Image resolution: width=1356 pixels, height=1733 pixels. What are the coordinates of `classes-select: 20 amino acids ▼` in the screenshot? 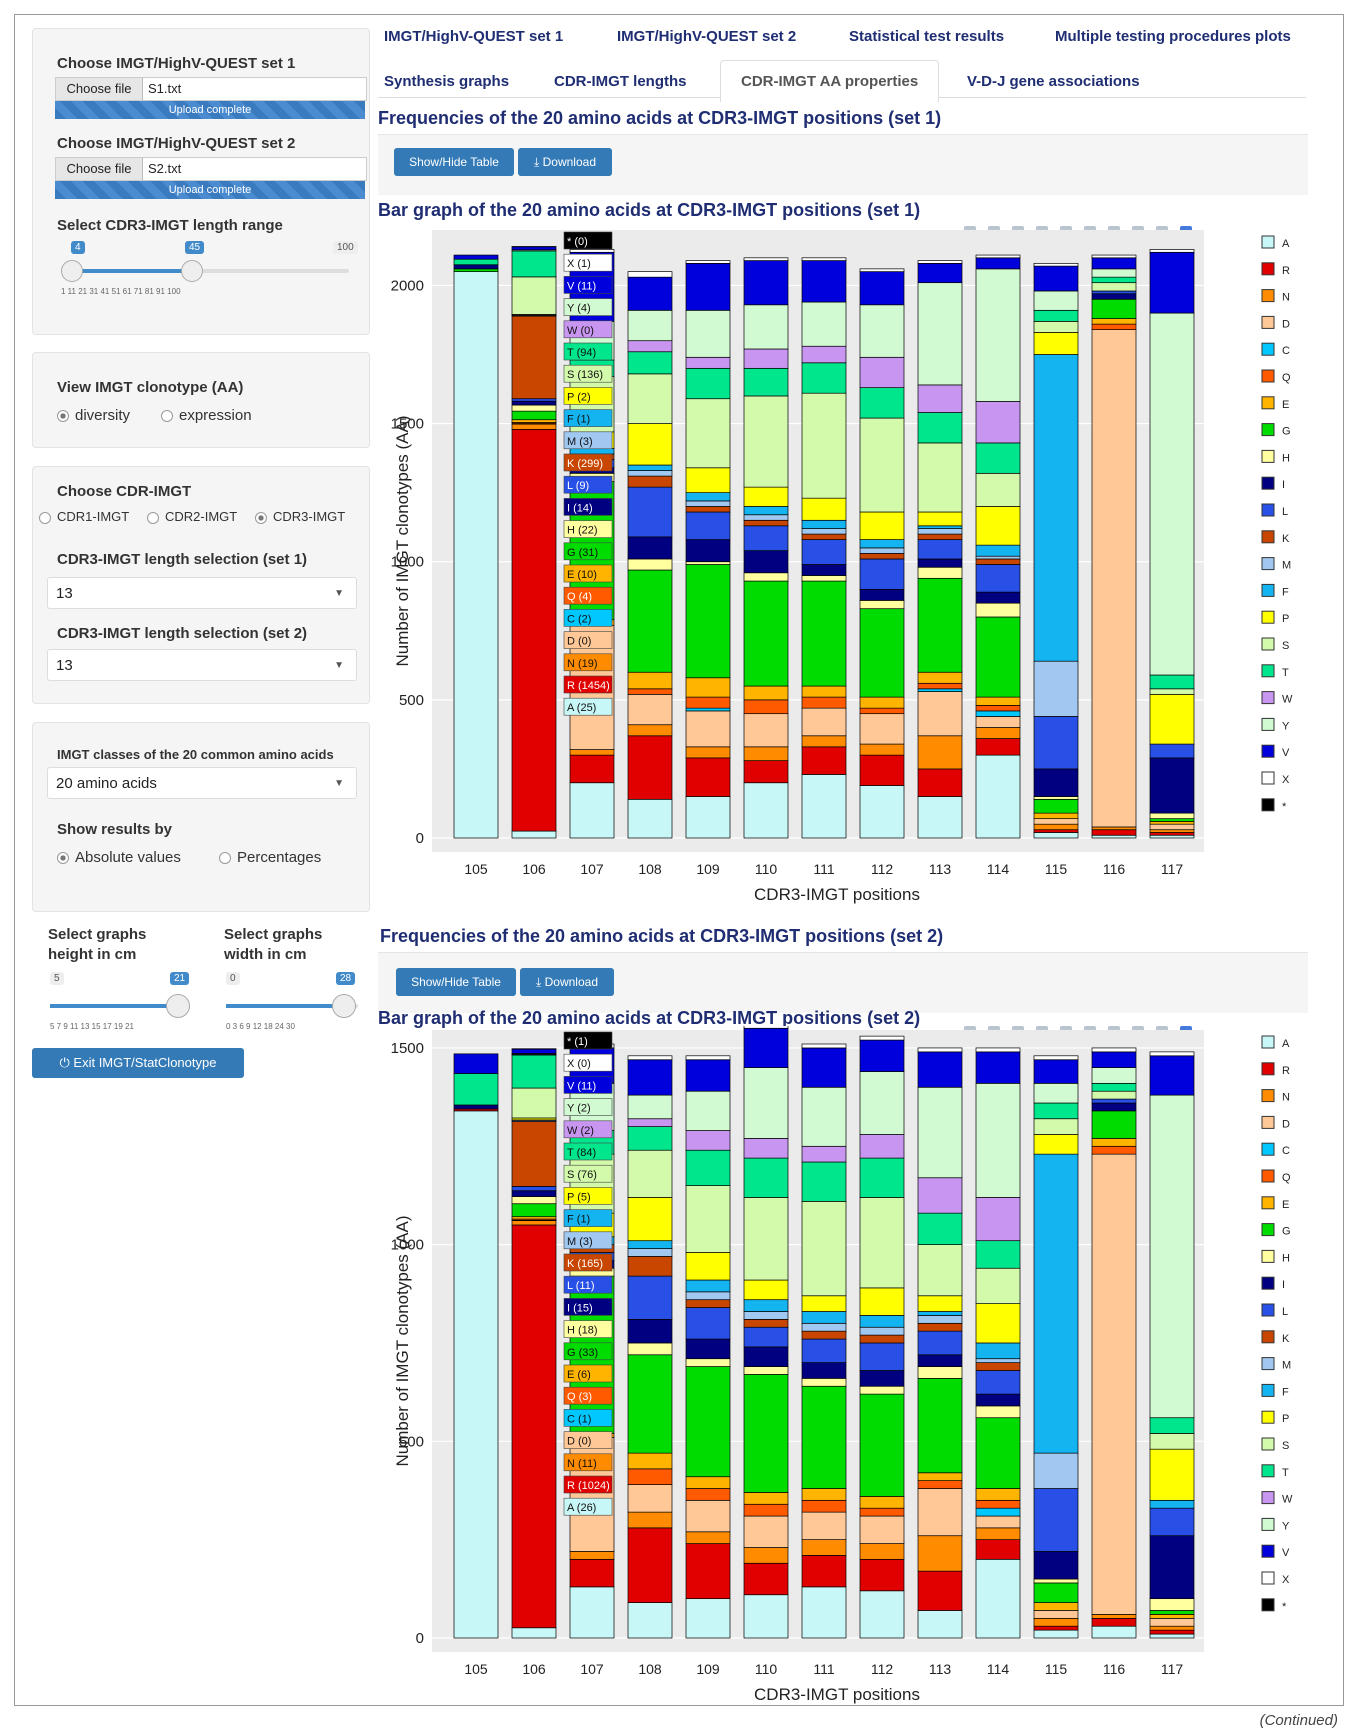 It's located at (202, 783).